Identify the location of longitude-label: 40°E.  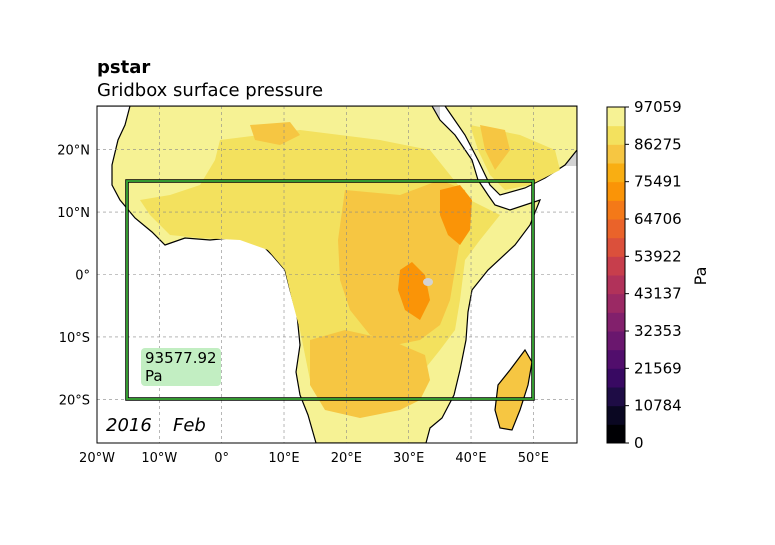
(470, 458).